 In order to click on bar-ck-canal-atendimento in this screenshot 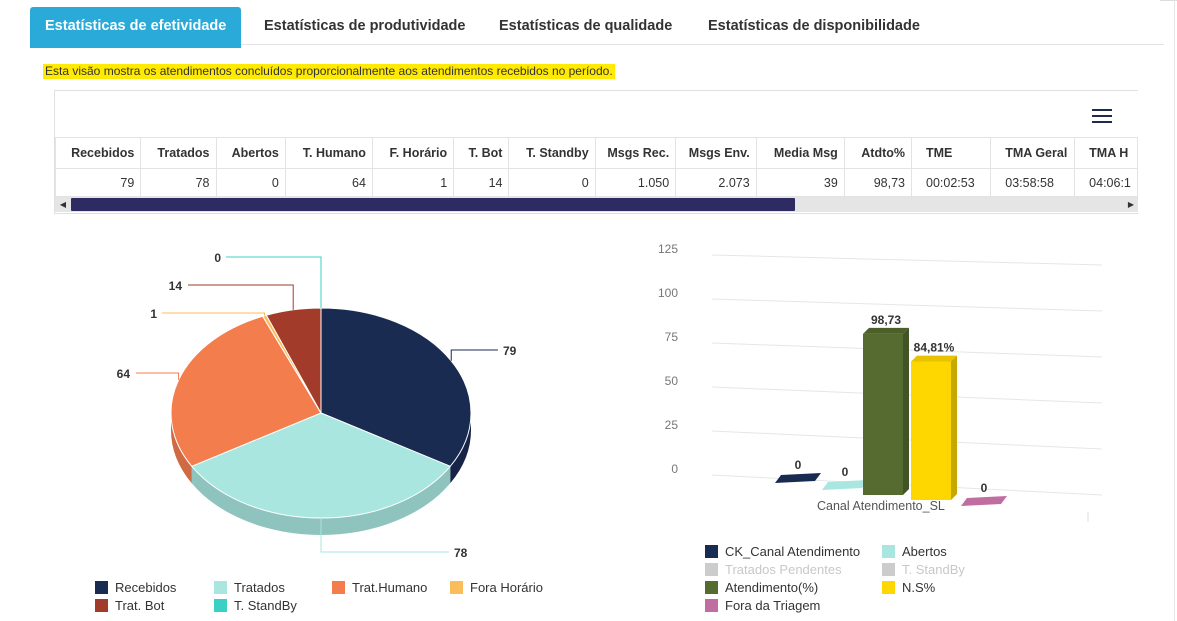, I will do `click(798, 478)`.